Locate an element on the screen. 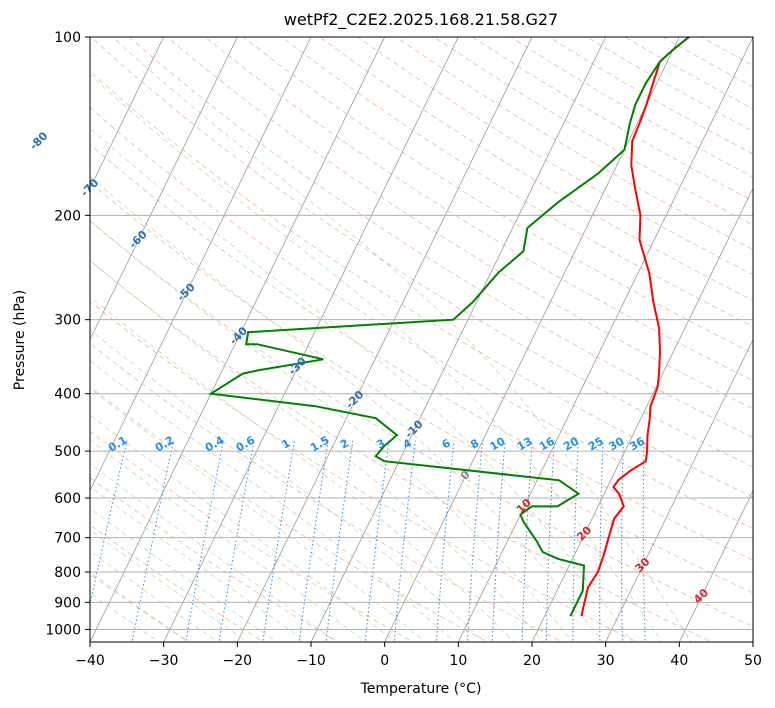  x-axis-label: Temperature (°C) is located at coordinates (421, 689).